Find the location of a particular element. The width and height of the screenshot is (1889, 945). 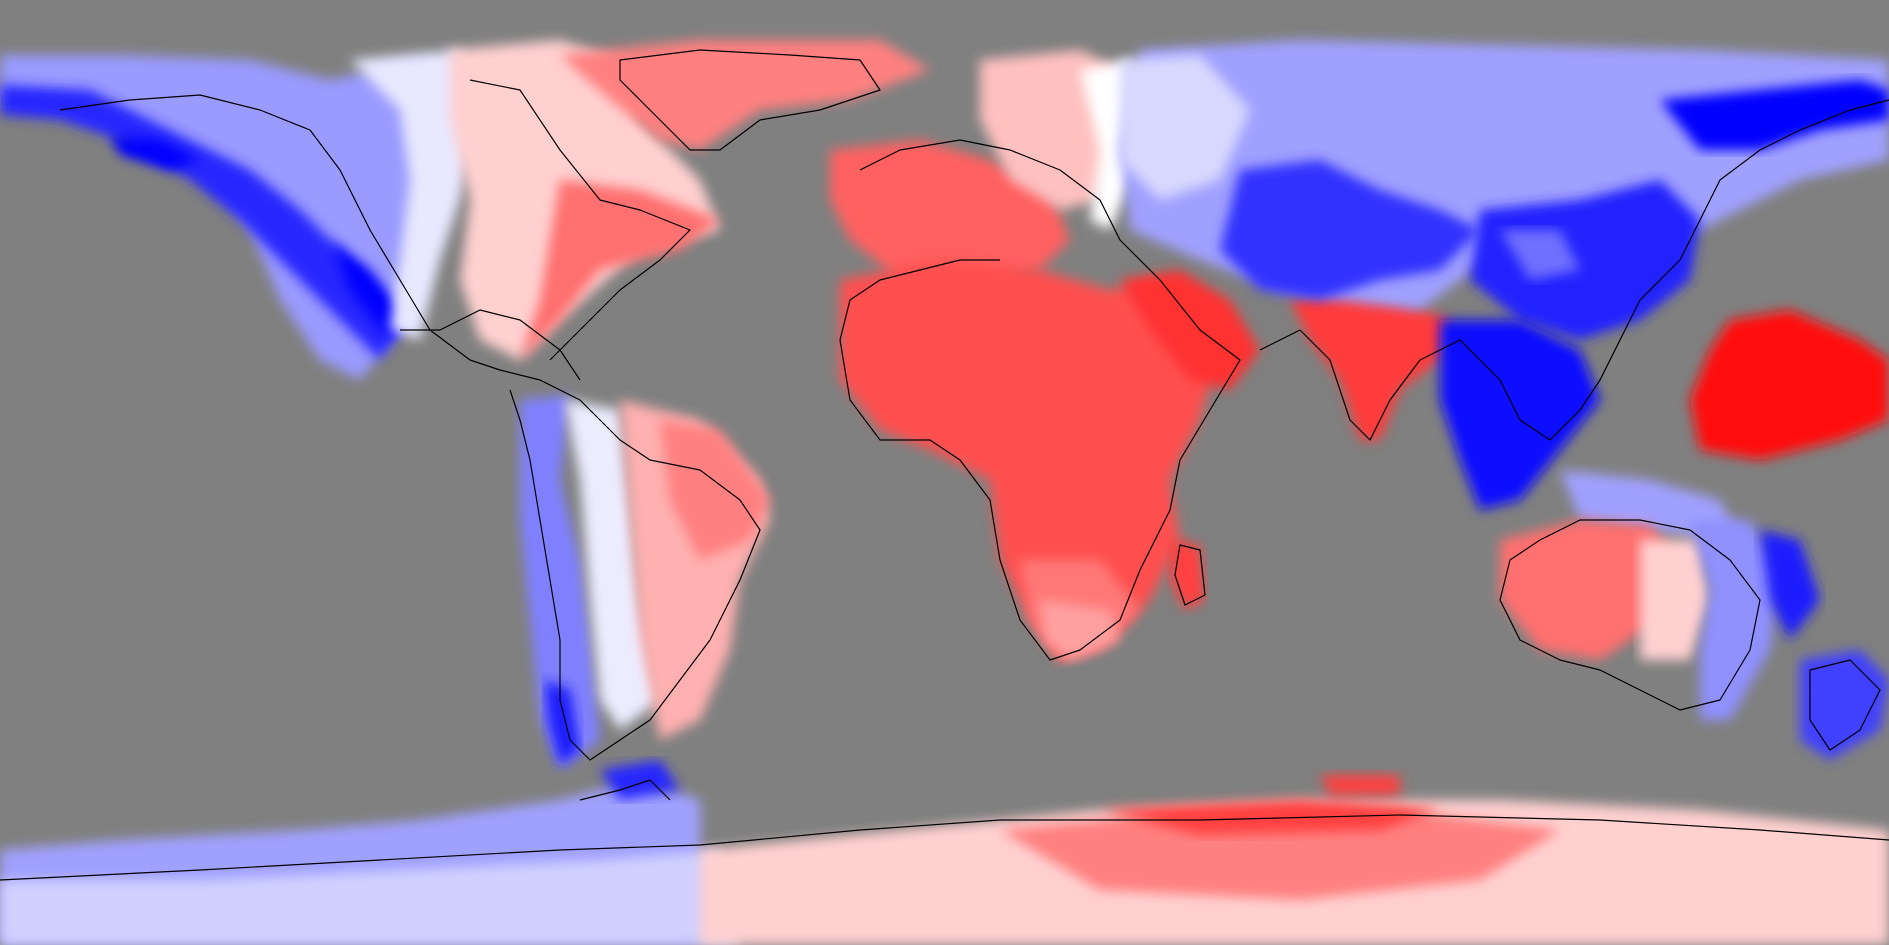

region-east-asia is located at coordinates (1585, 260).